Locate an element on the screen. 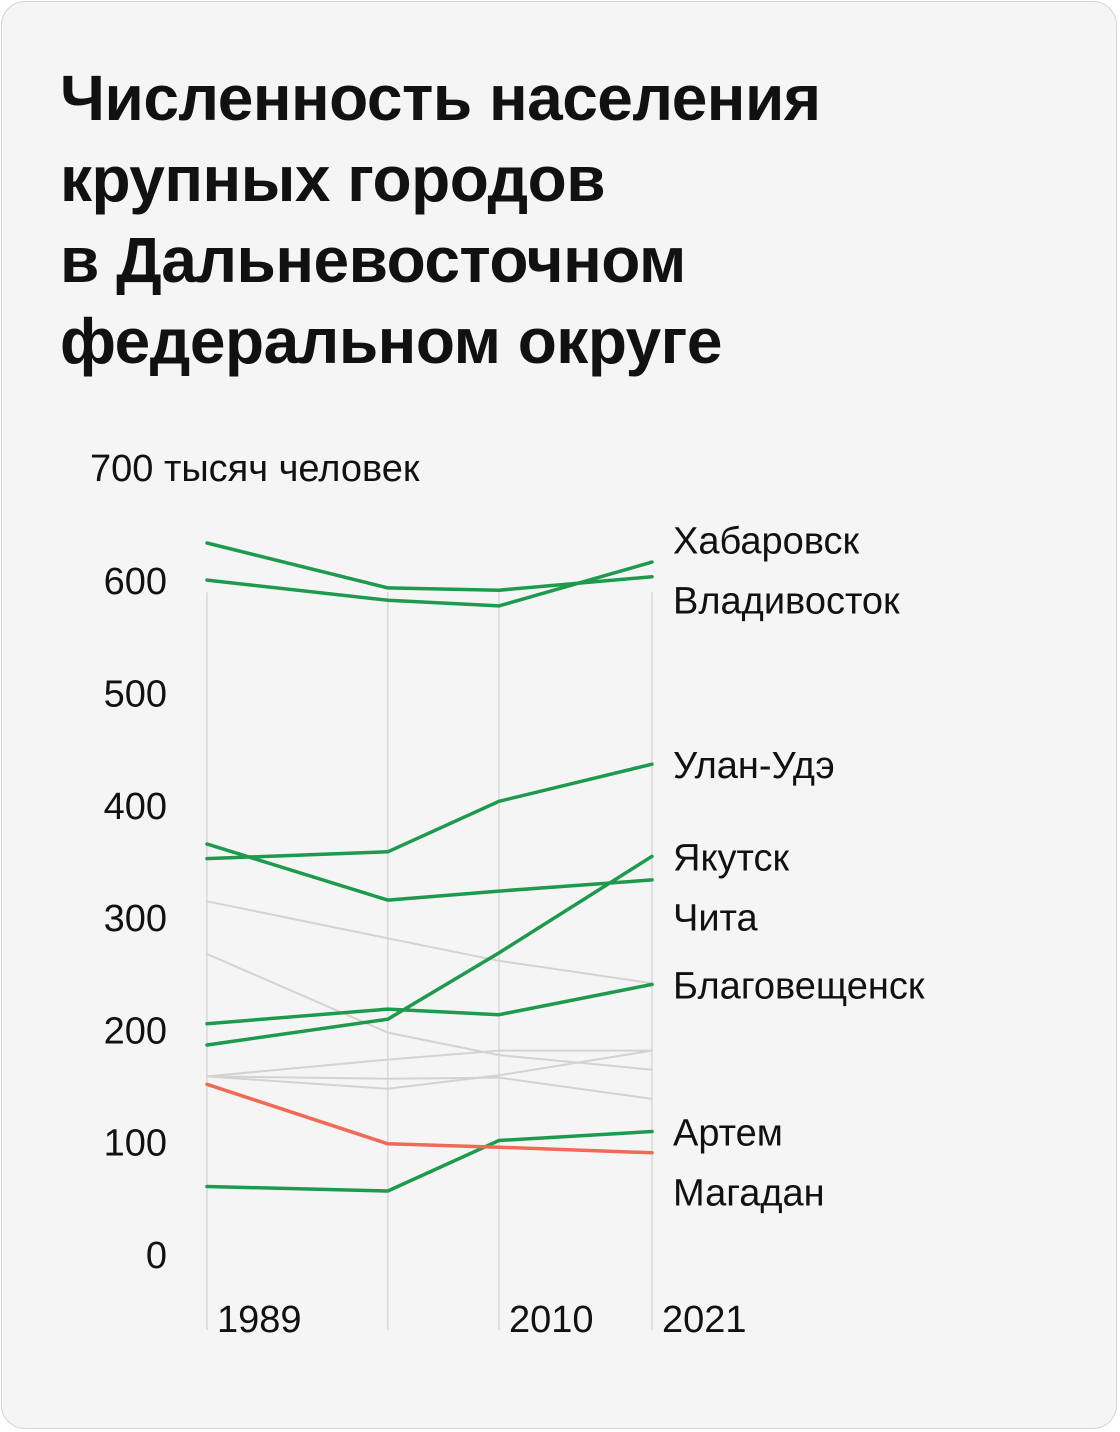 Image resolution: width=1120 pixels, height=1432 pixels. title-line: федеральном округе is located at coordinates (391, 341).